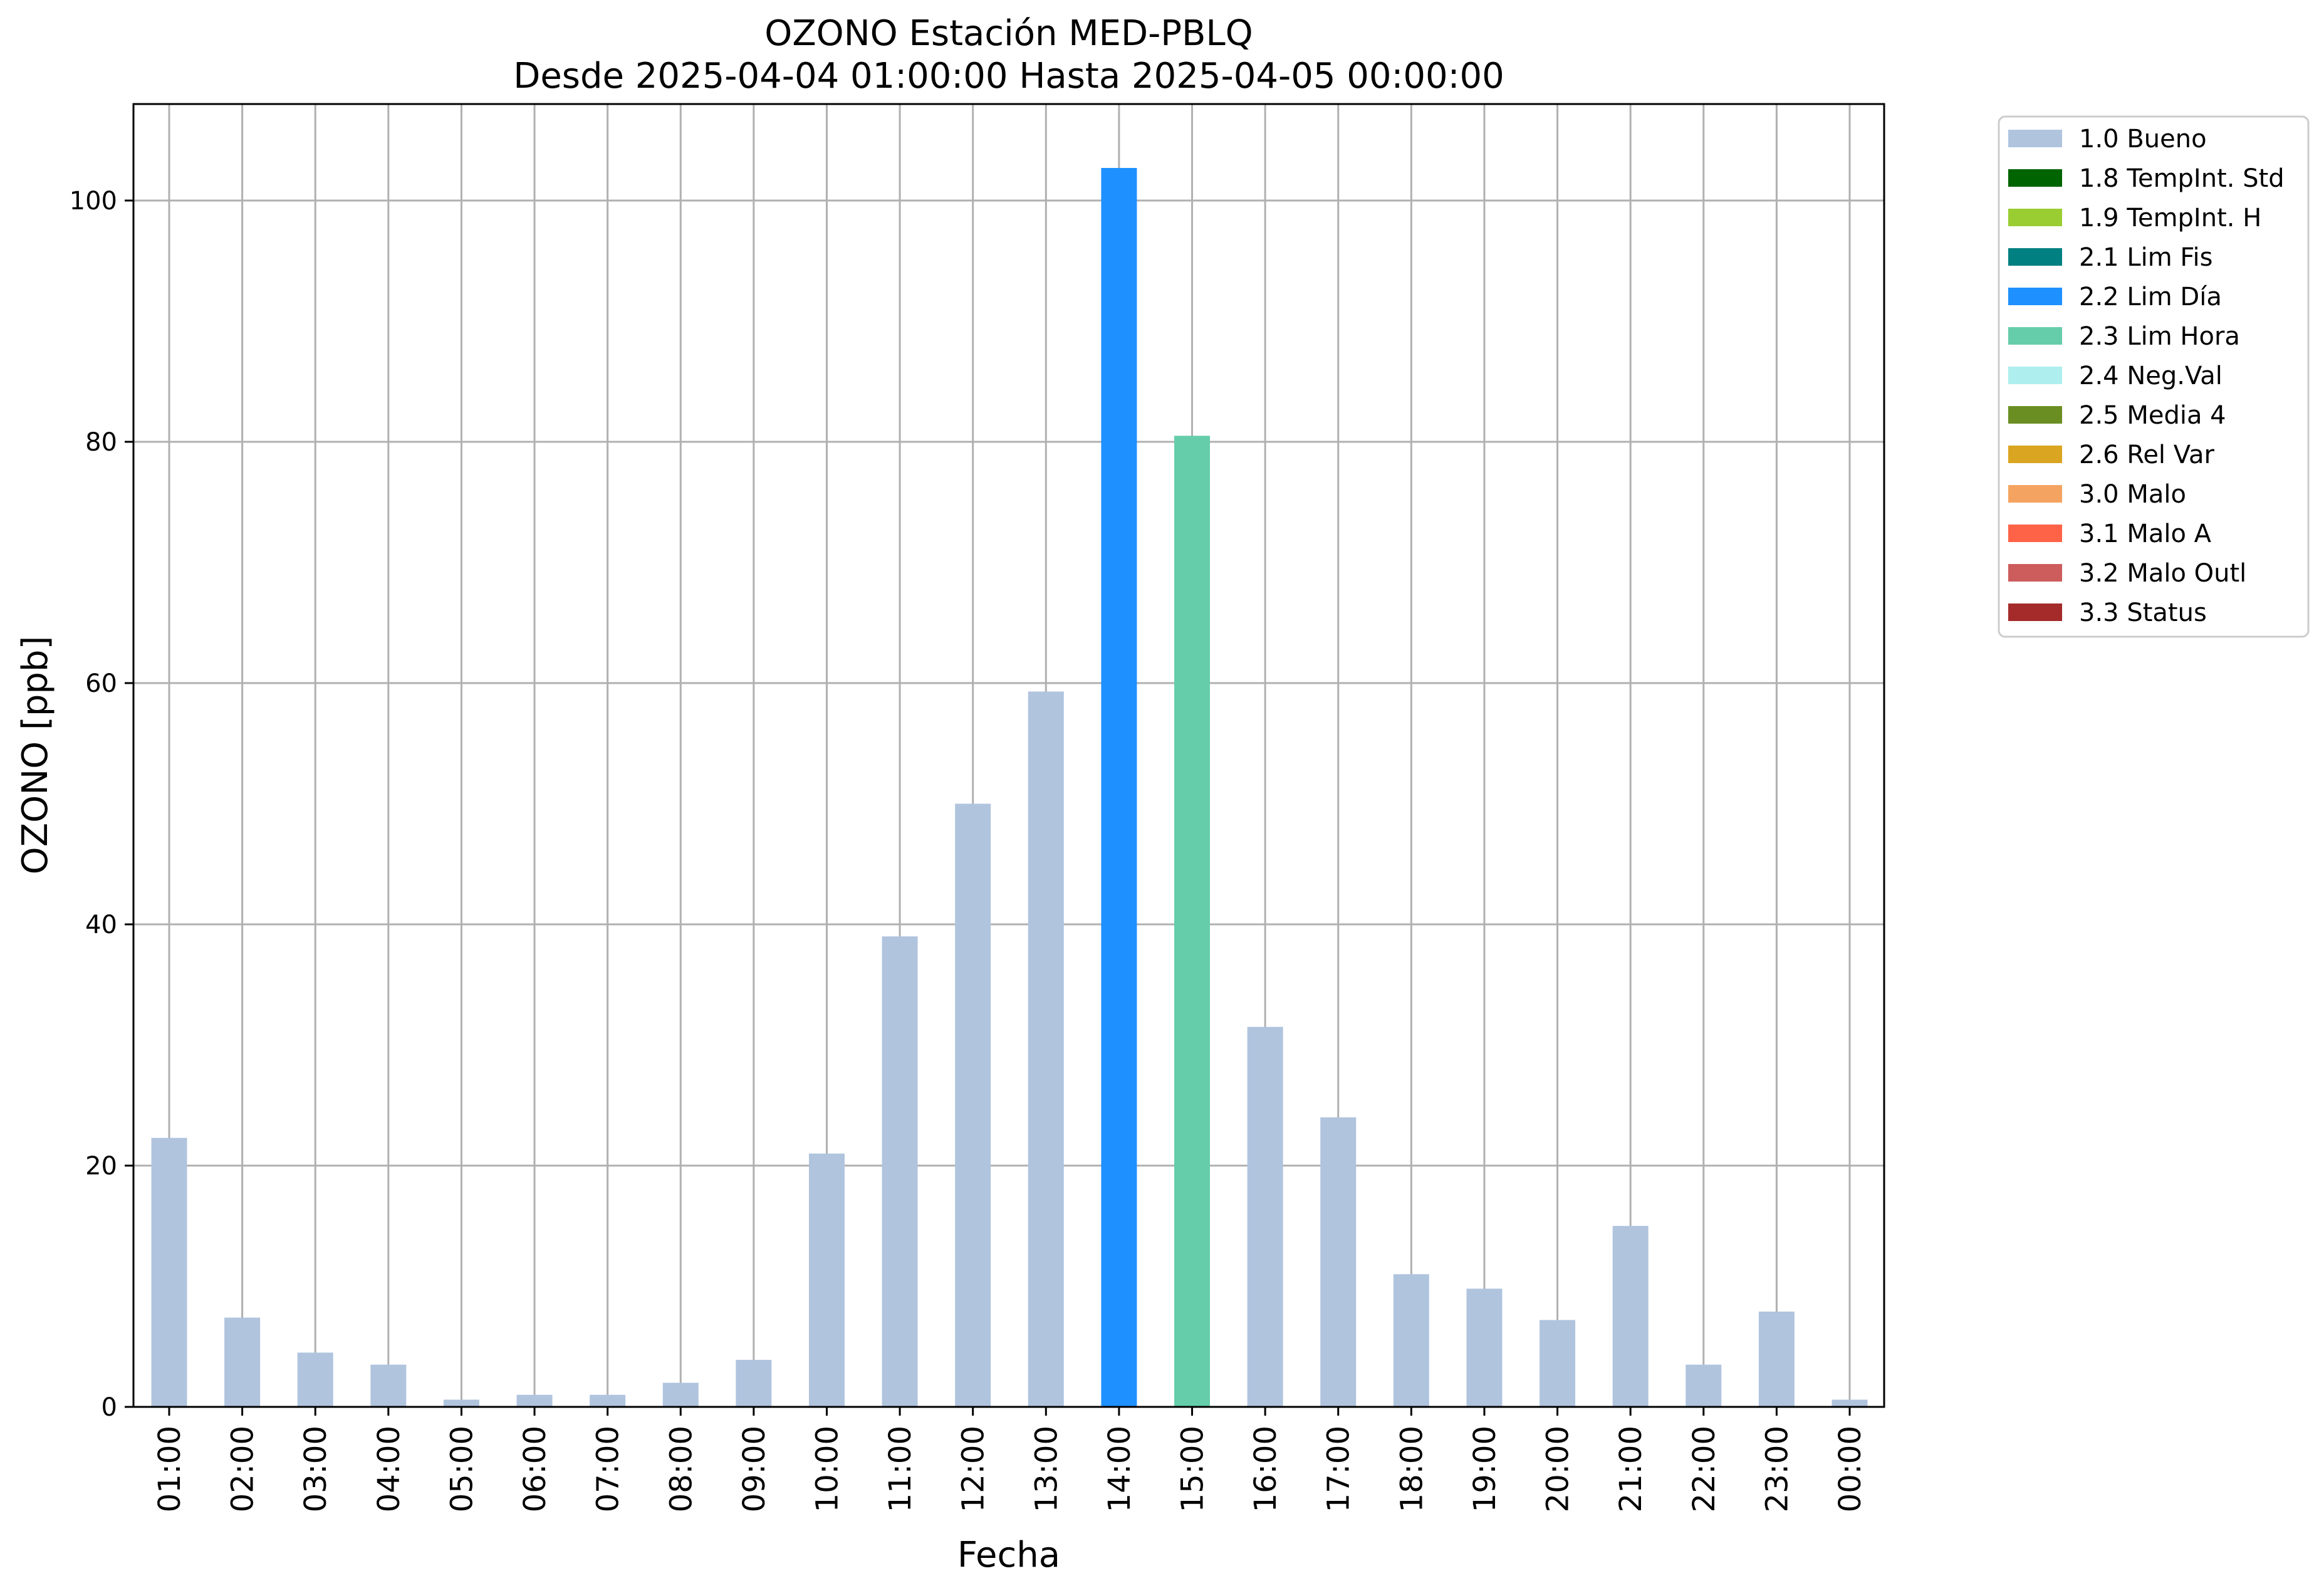 Image resolution: width=2324 pixels, height=1588 pixels. I want to click on legend-label: 1.0 Bueno, so click(2143, 140).